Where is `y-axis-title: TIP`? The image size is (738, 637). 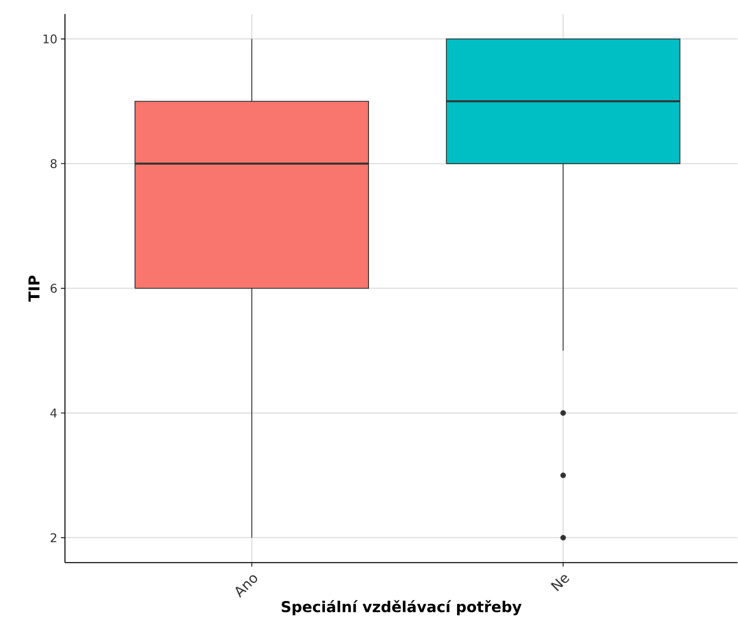 y-axis-title: TIP is located at coordinates (34, 289).